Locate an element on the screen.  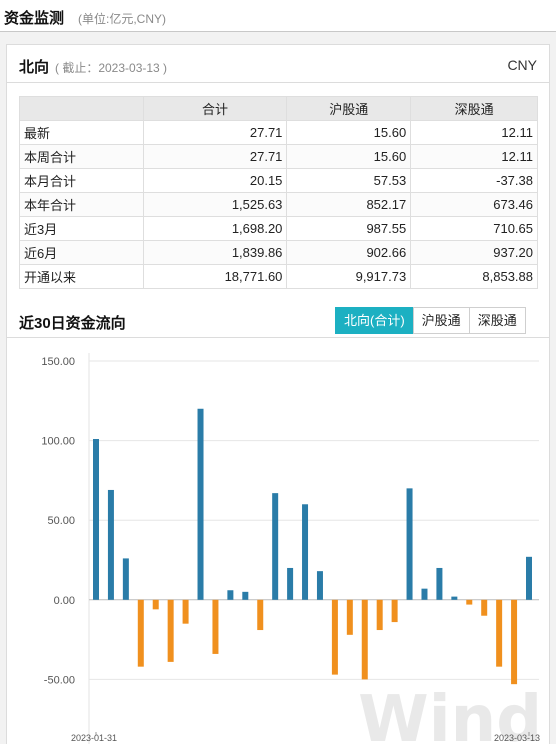
table-row: 本年合计 1,525.63 852.17 673.46 is located at coordinates (278, 204).